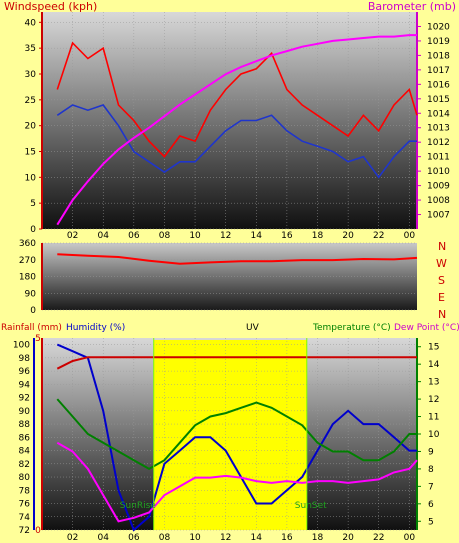 This screenshot has height=543, width=459. What do you see at coordinates (438, 216) in the screenshot?
I see `barometer-tick-label: 1007` at bounding box center [438, 216].